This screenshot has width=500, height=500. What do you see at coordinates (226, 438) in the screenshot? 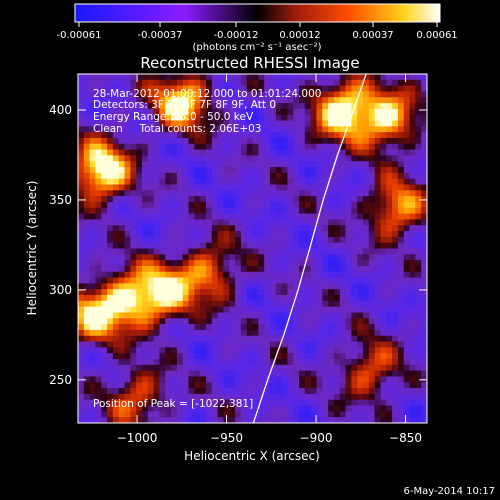
I see `x-tick-label: −950` at bounding box center [226, 438].